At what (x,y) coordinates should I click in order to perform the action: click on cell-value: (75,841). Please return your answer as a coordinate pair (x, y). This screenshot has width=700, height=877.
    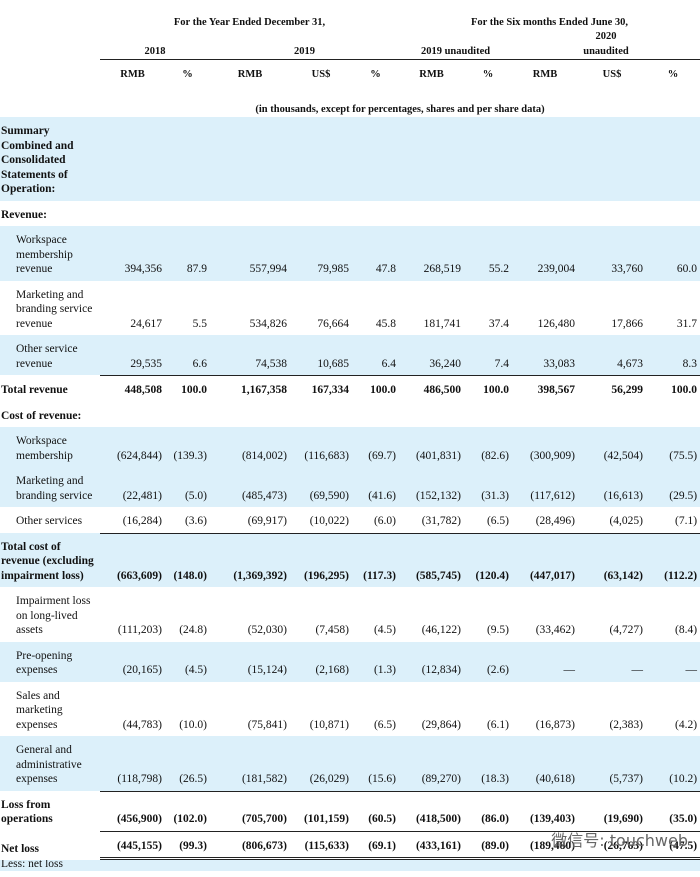
    Looking at the image, I should click on (267, 724).